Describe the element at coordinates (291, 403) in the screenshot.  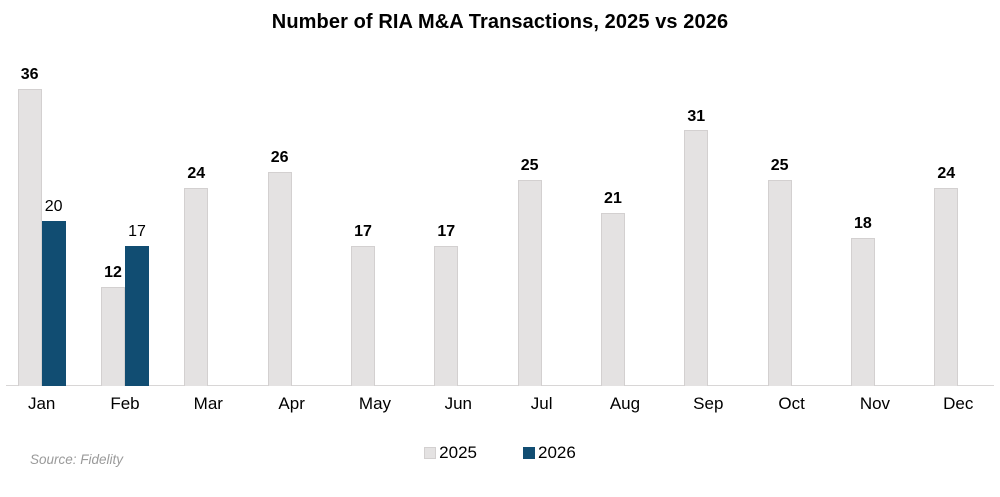
I see `x-axis-label-apr: Apr` at that location.